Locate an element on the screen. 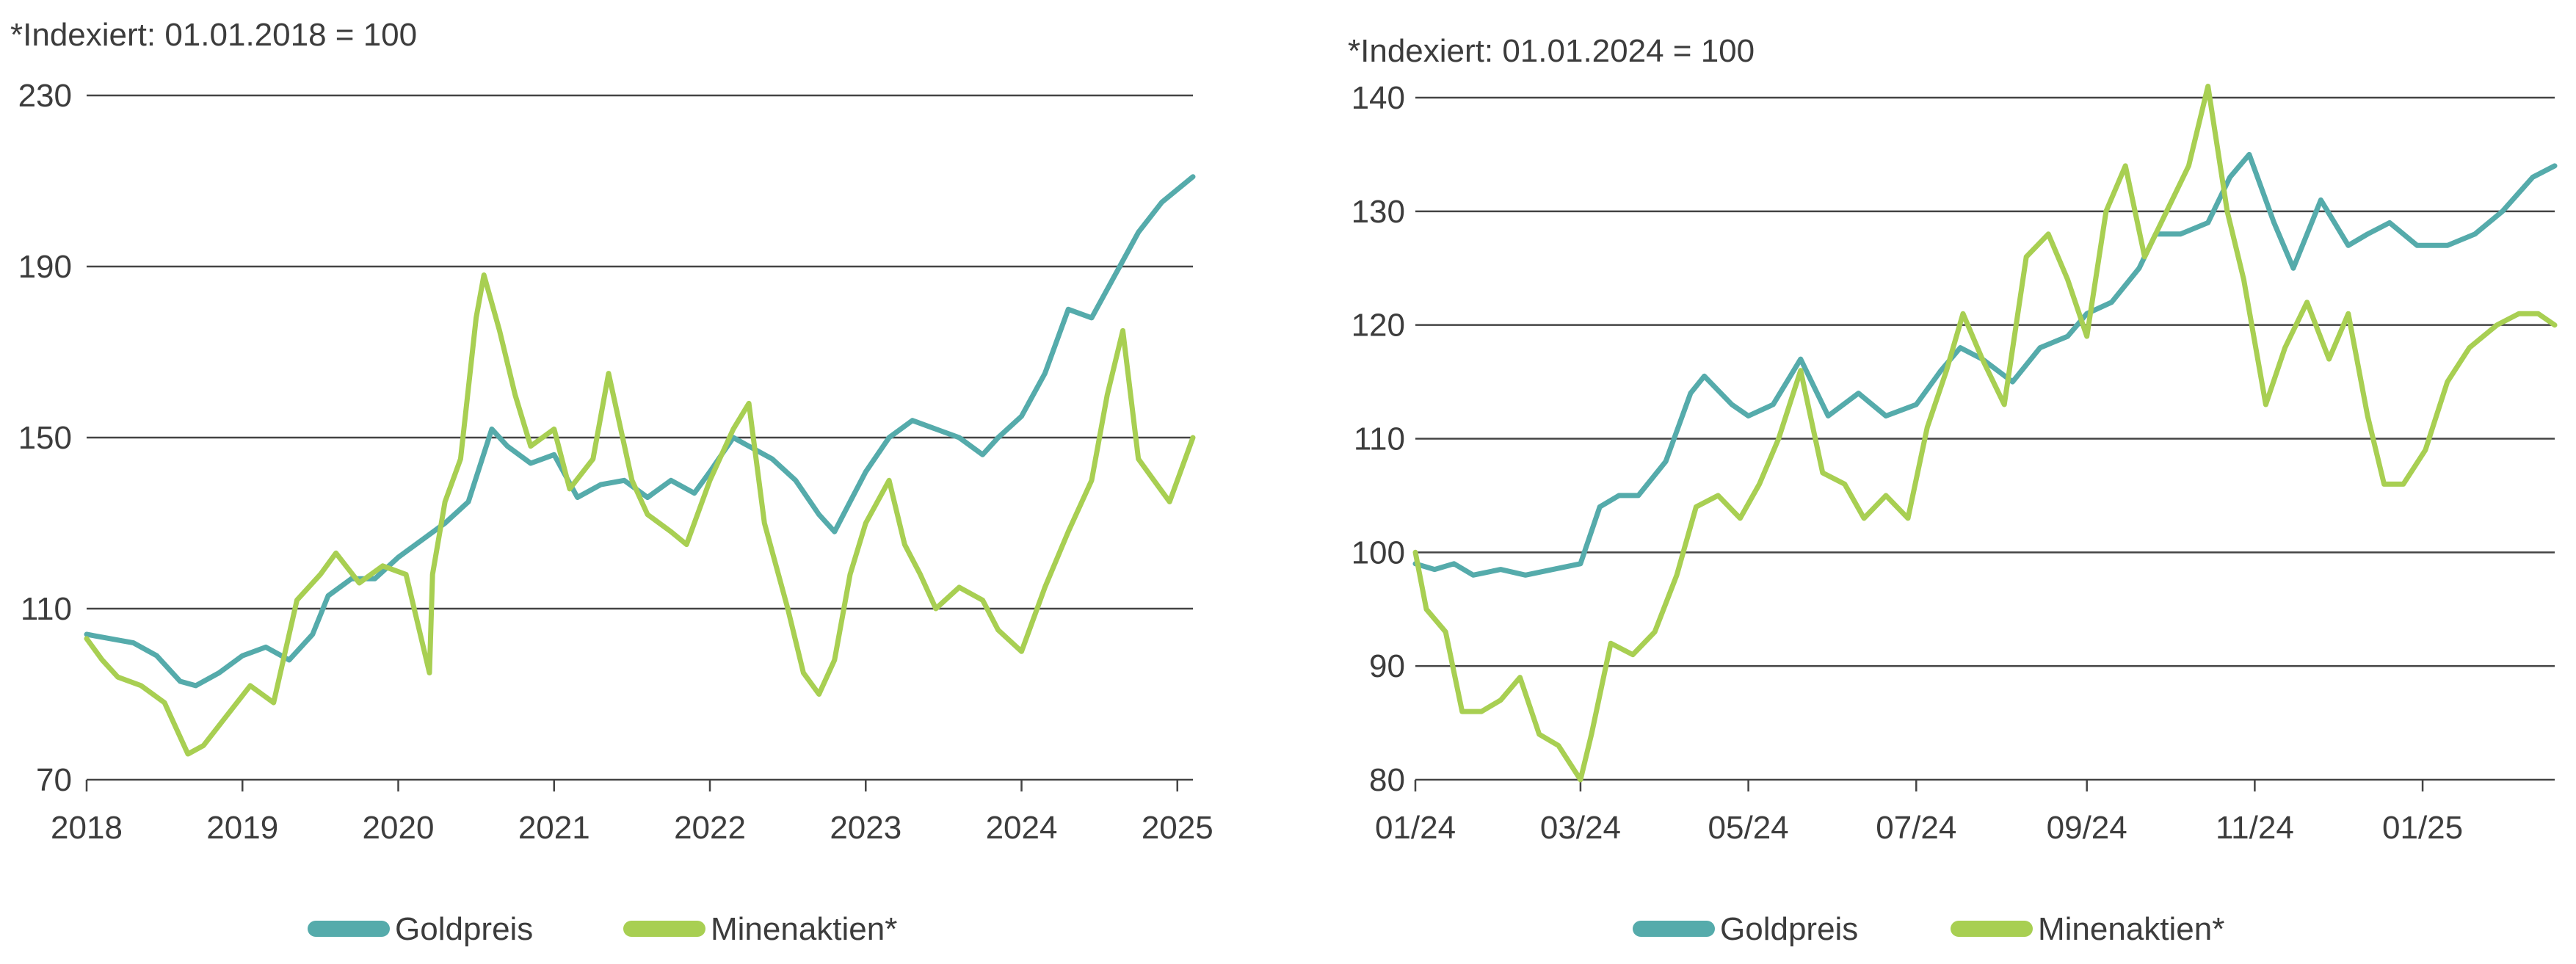  right-x-tick-label: 01/24 is located at coordinates (1416, 828).